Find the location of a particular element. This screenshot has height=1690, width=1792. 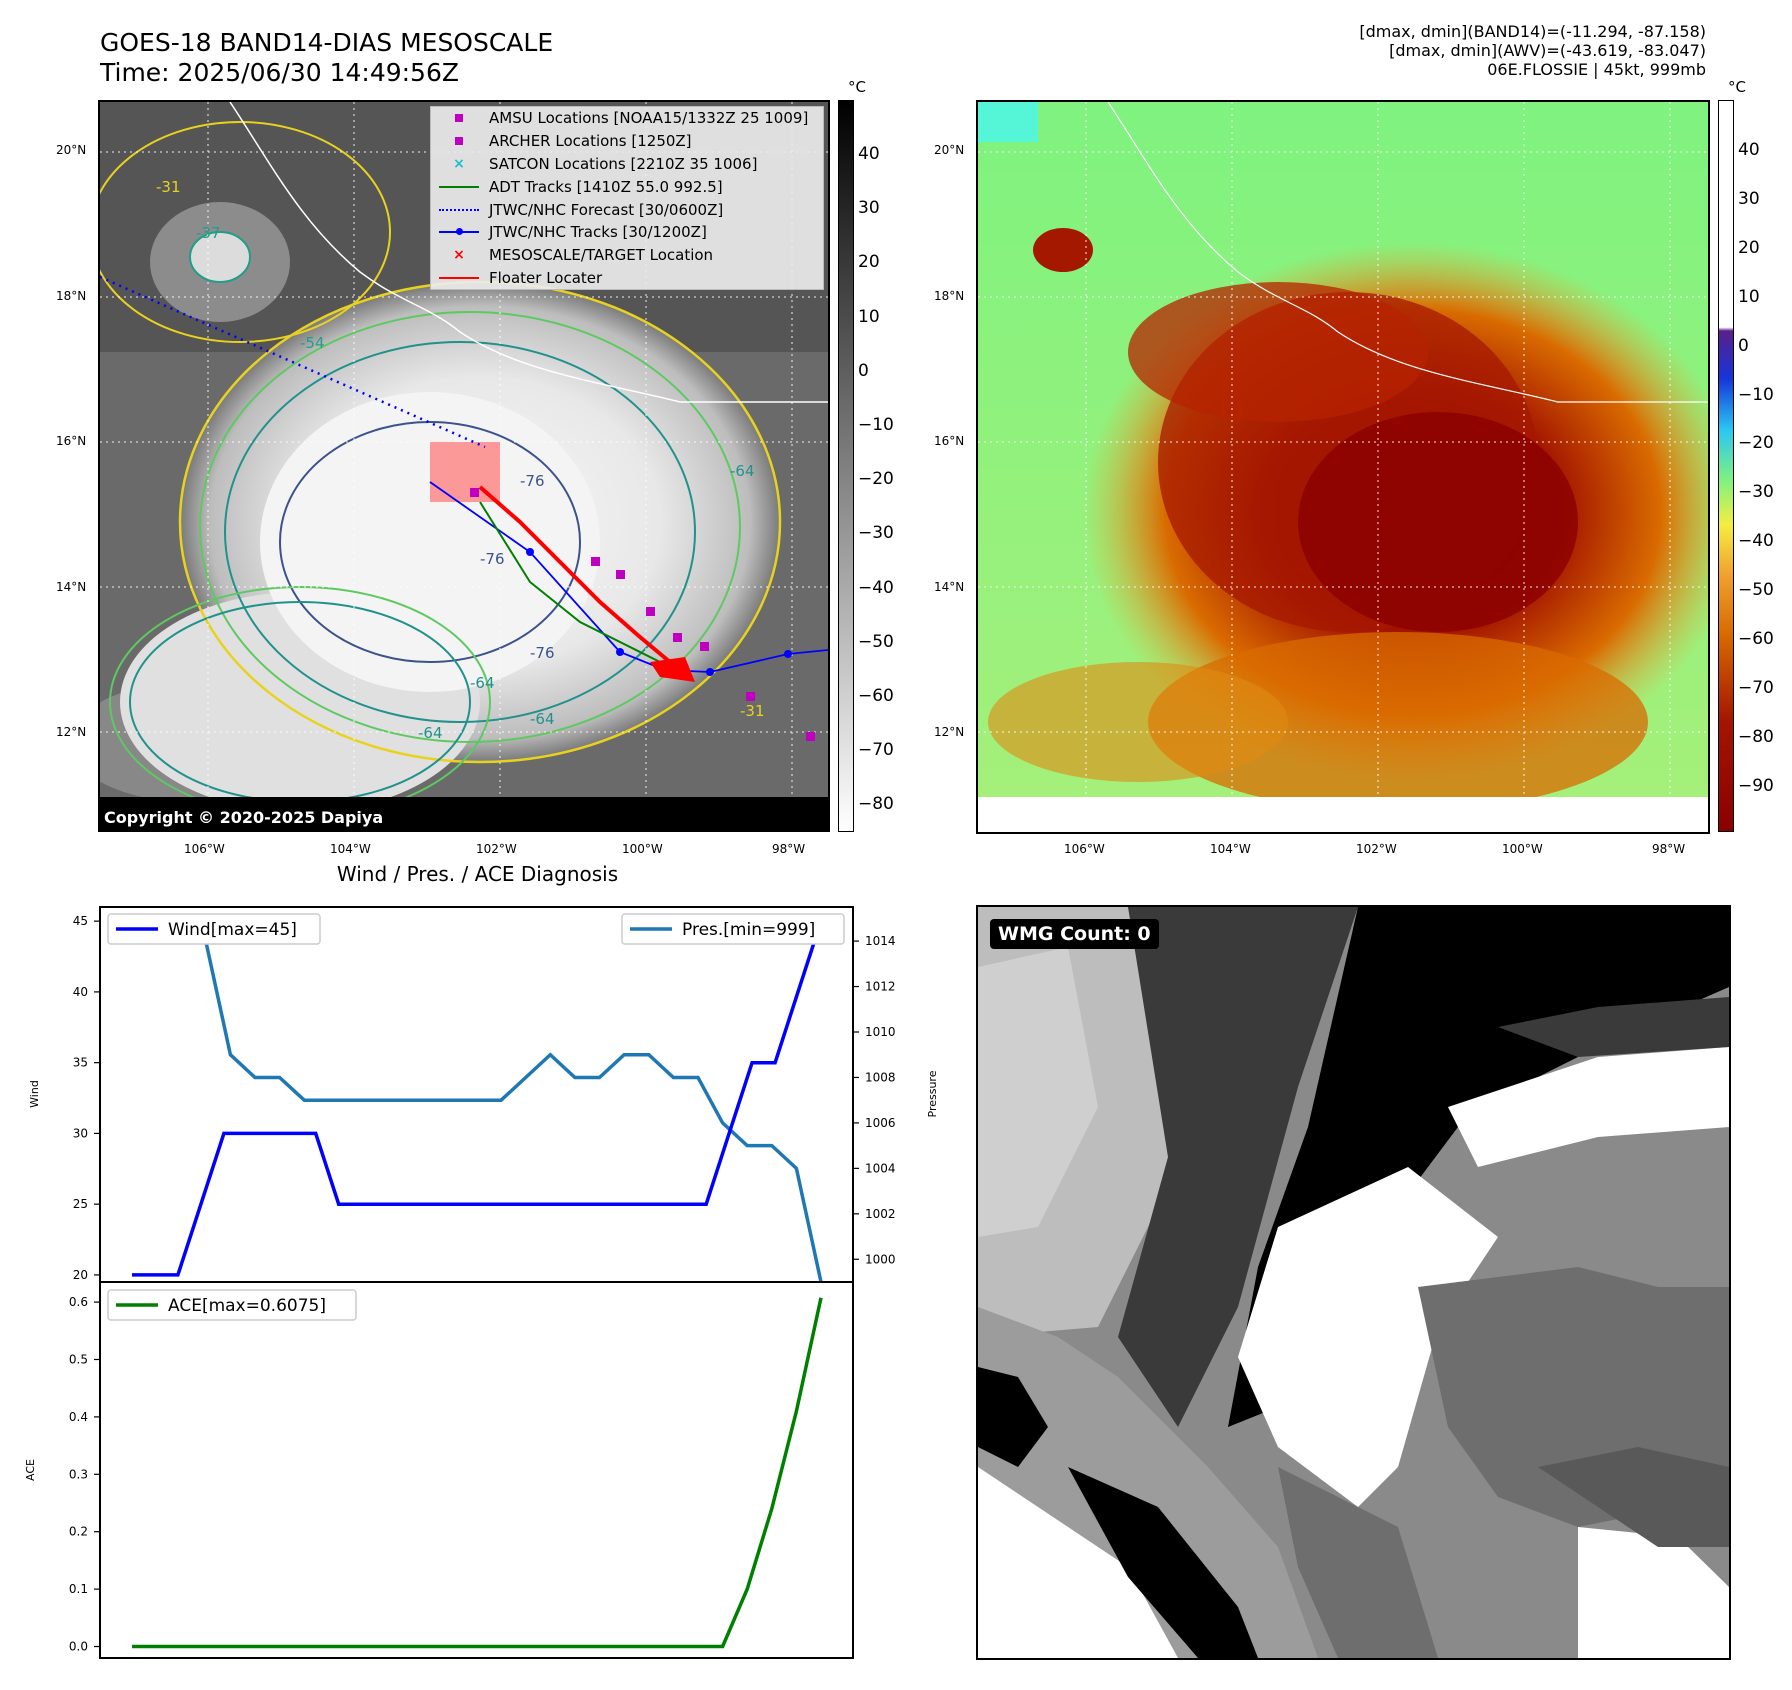

title-line2: Time: 2025/06/30 14:49:56Z is located at coordinates (279, 72).